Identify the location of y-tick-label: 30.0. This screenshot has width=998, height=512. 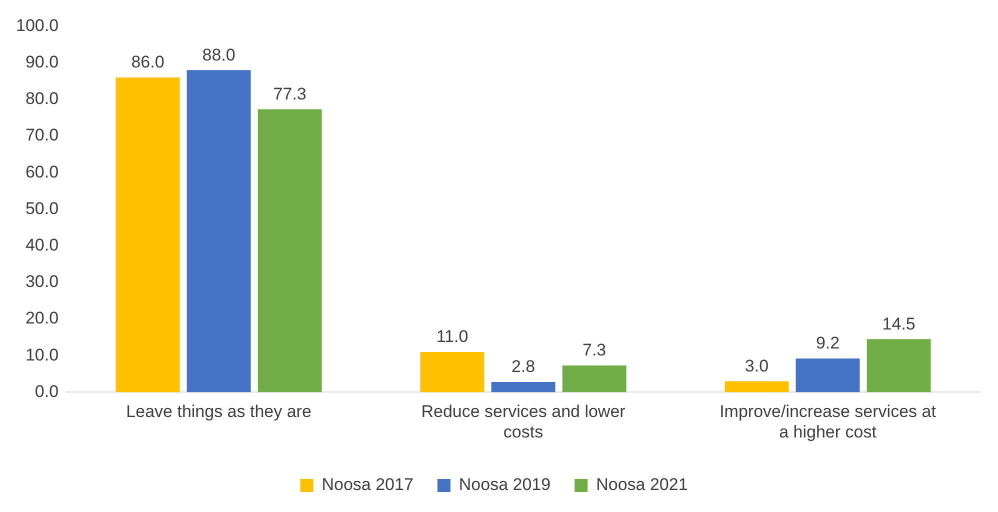
(42, 282).